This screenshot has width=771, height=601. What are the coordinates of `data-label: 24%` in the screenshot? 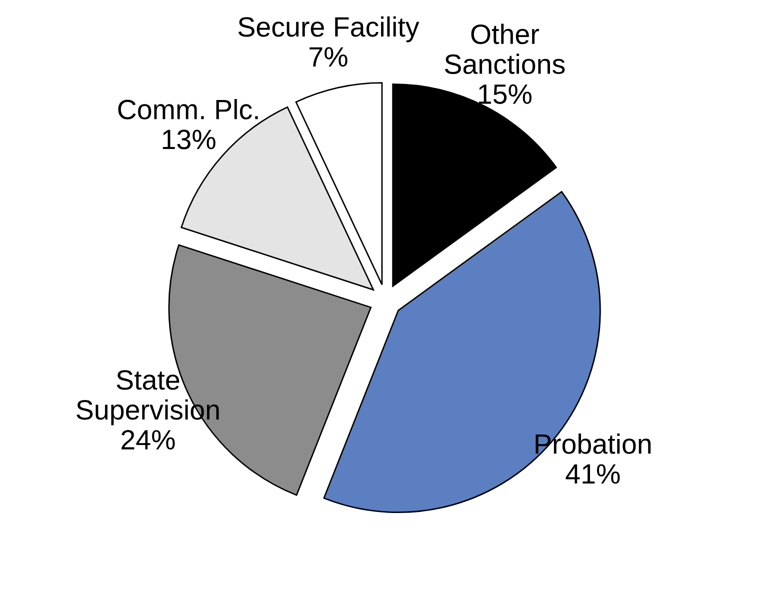 It's located at (148, 440).